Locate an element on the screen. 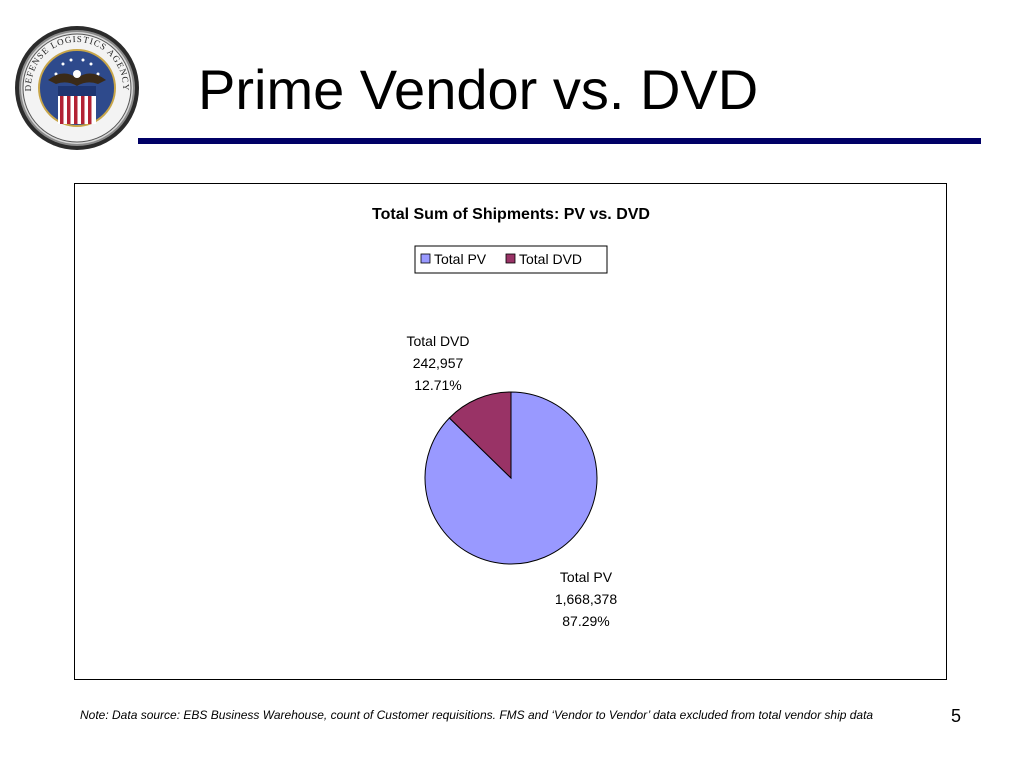  data-label-dvd-percent: 12.71% is located at coordinates (437, 385).